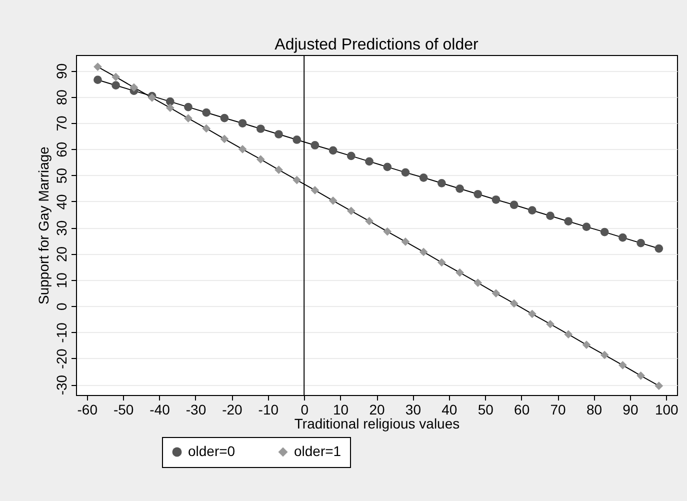 This screenshot has width=687, height=501. I want to click on x-tick-label: 90, so click(630, 410).